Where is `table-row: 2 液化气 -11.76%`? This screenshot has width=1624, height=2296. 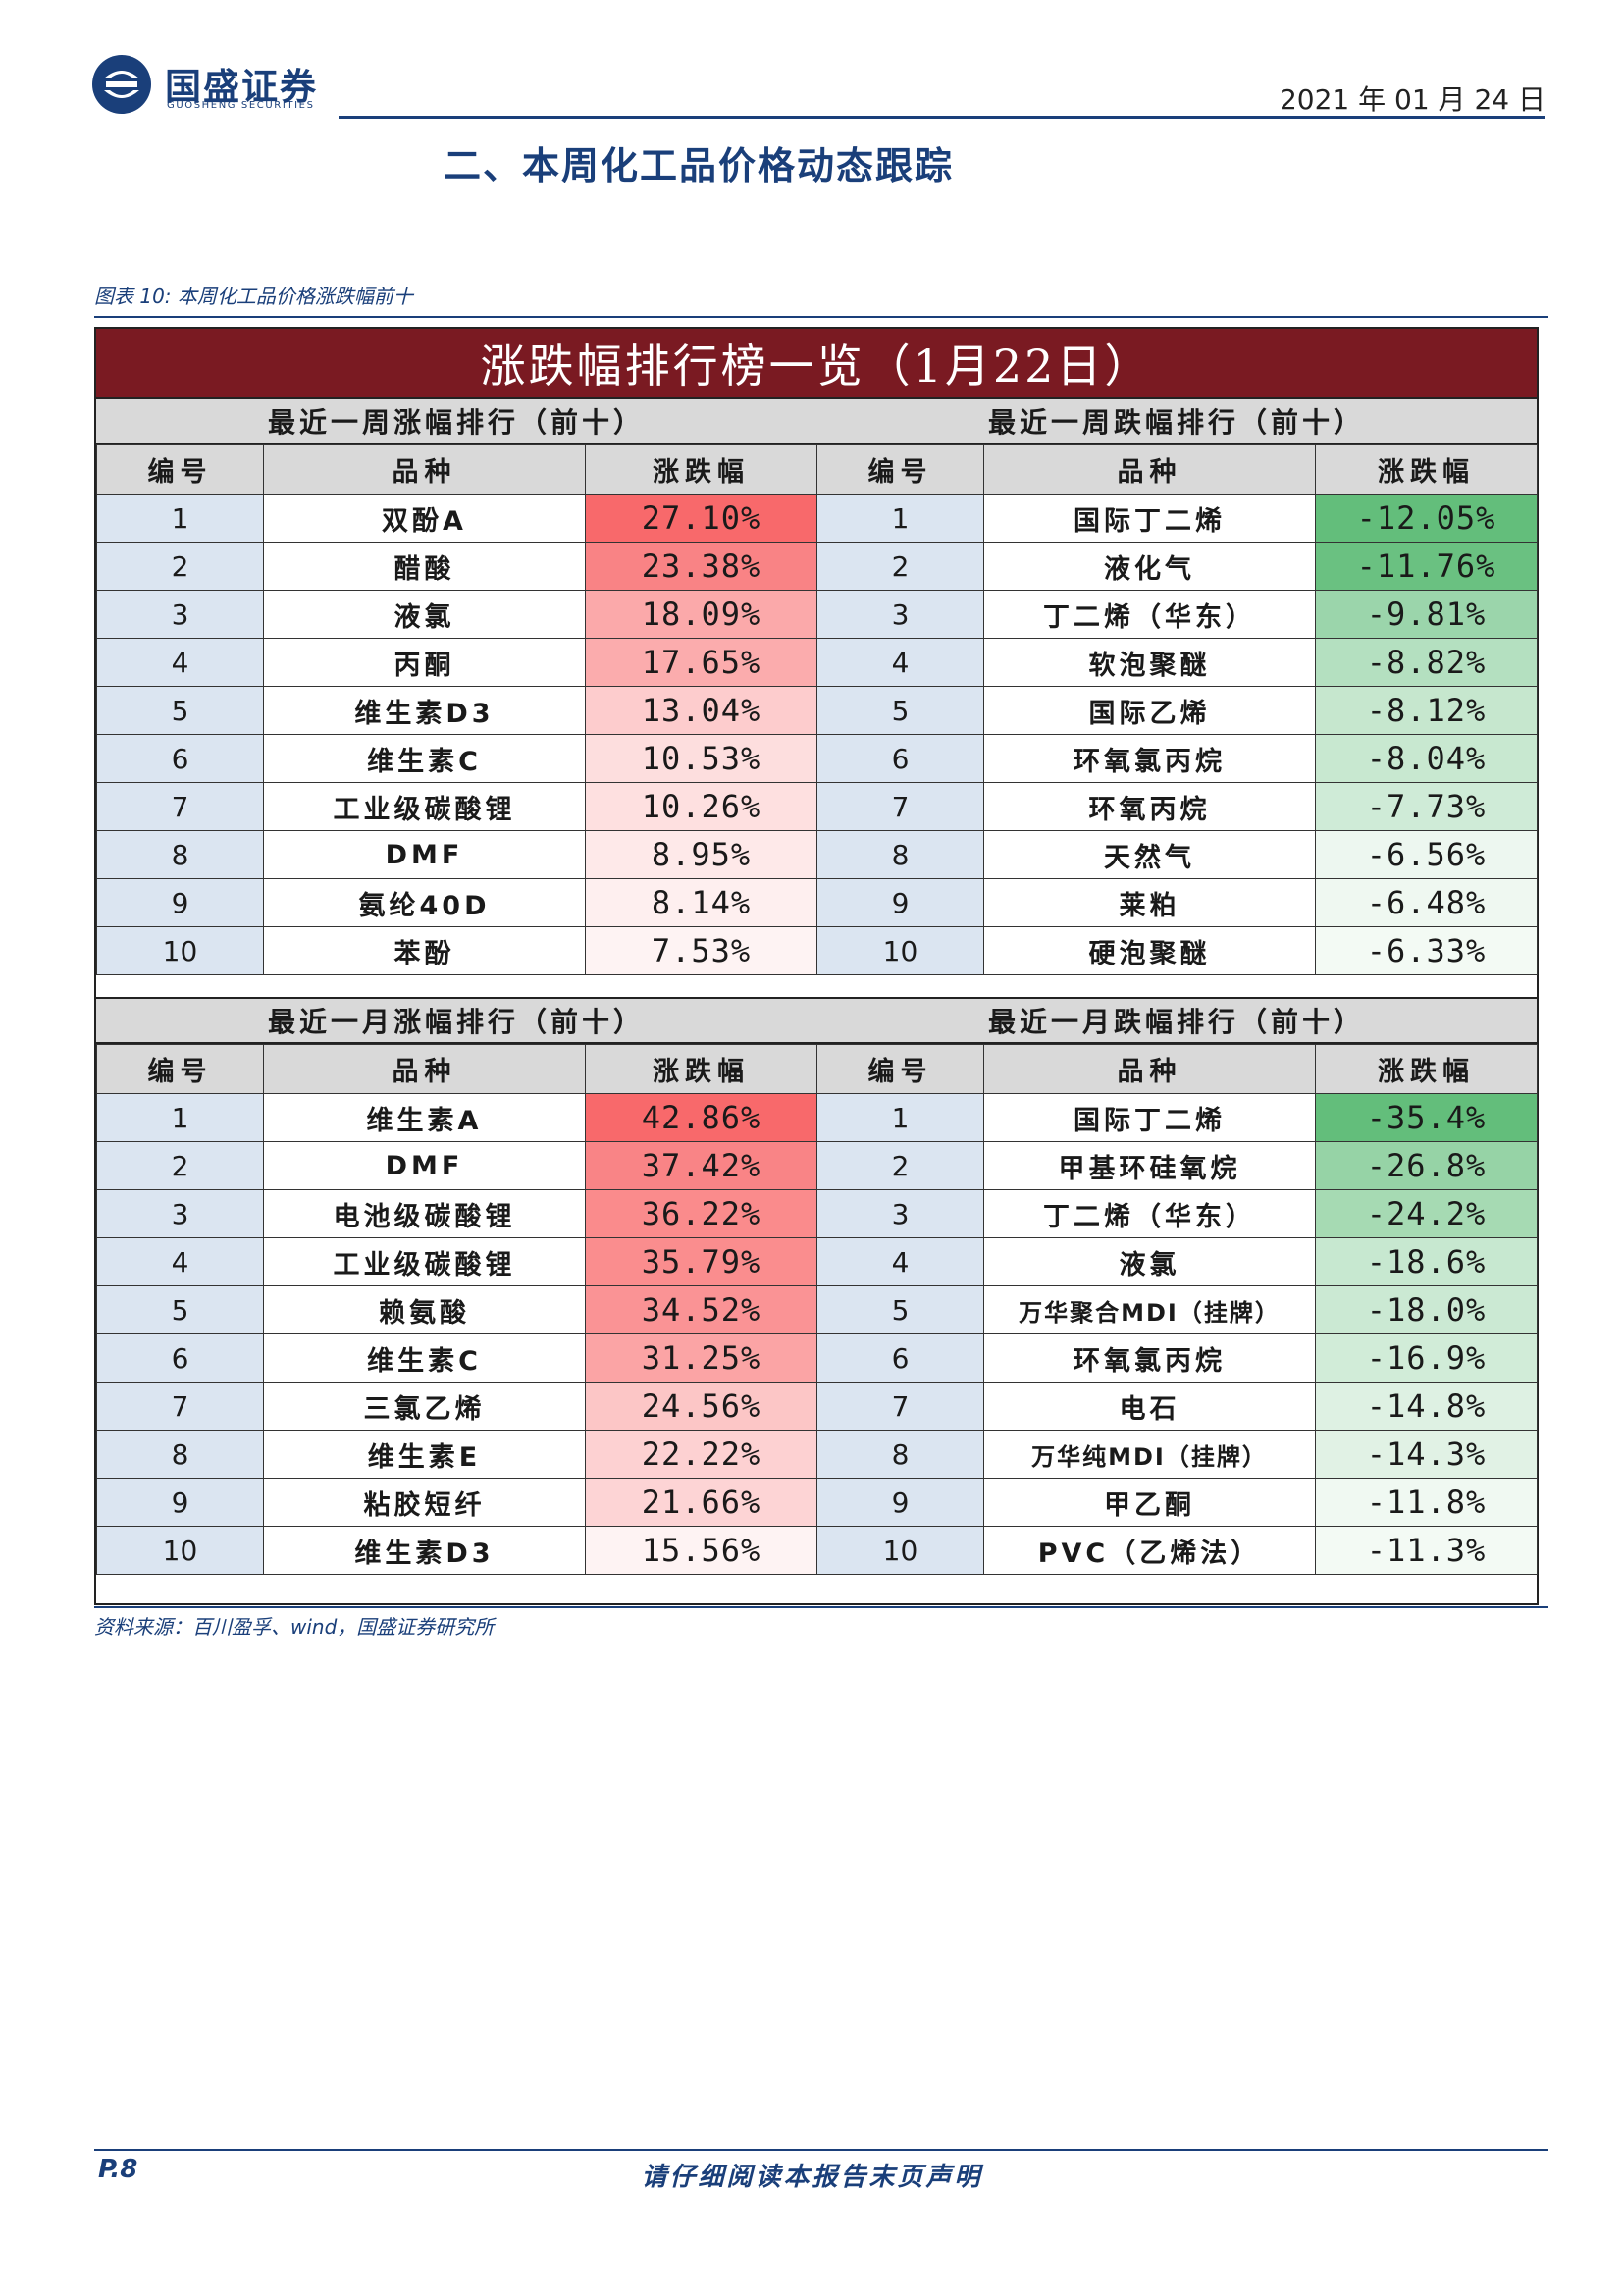 table-row: 2 液化气 -11.76% is located at coordinates (1177, 566).